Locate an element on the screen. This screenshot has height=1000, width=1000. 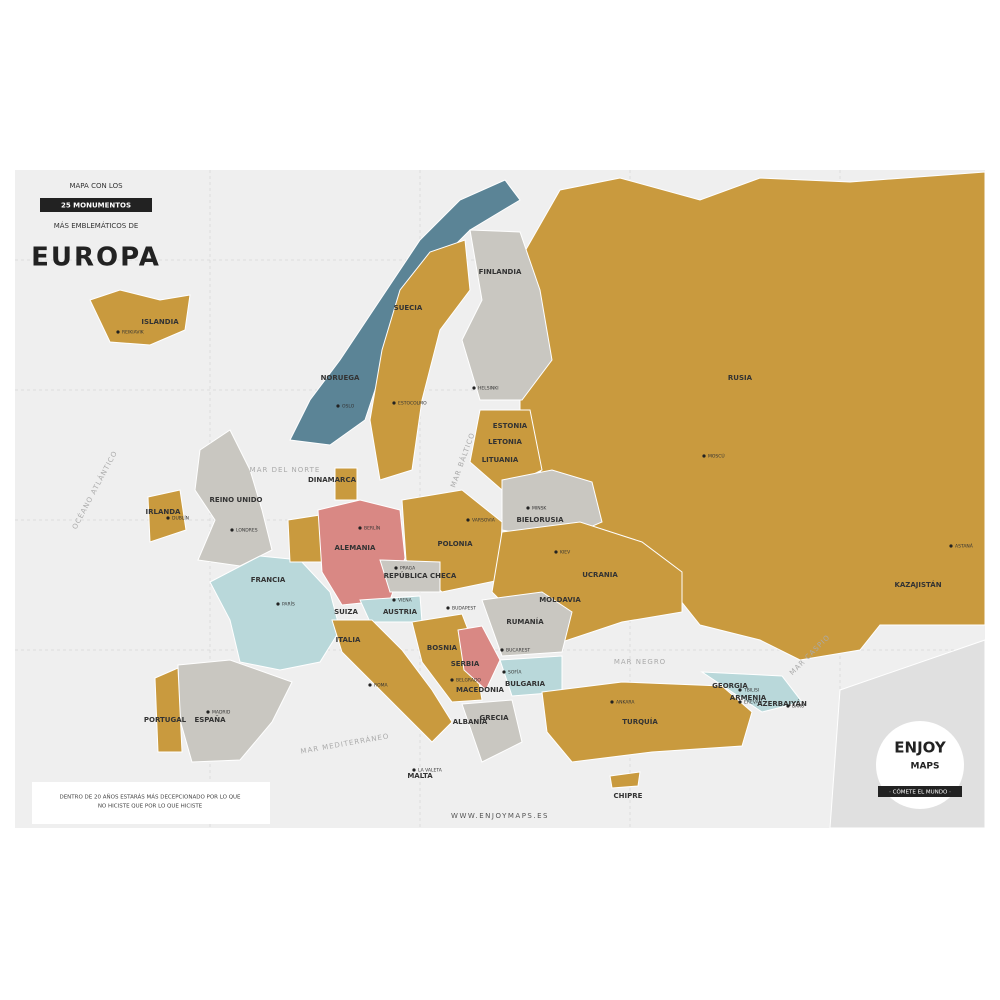
tagline: · CÓMETE EL MUNDO · is located at coordinates (920, 792).